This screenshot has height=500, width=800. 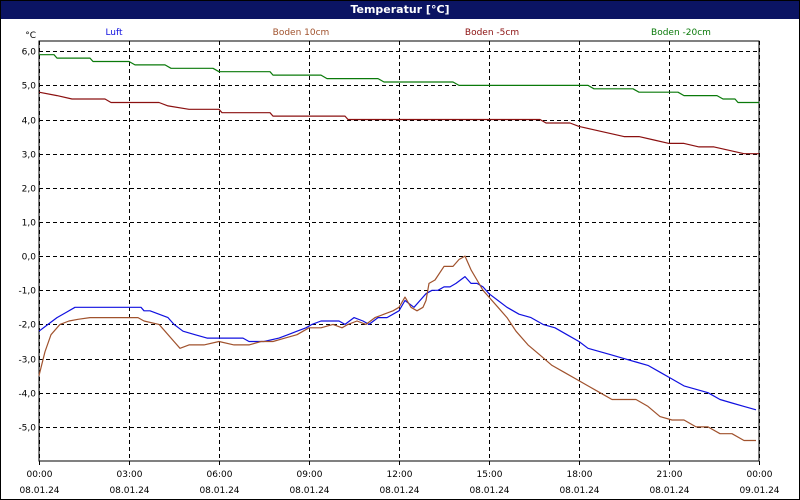 I want to click on x-tick-time: 18:00, so click(x=580, y=475).